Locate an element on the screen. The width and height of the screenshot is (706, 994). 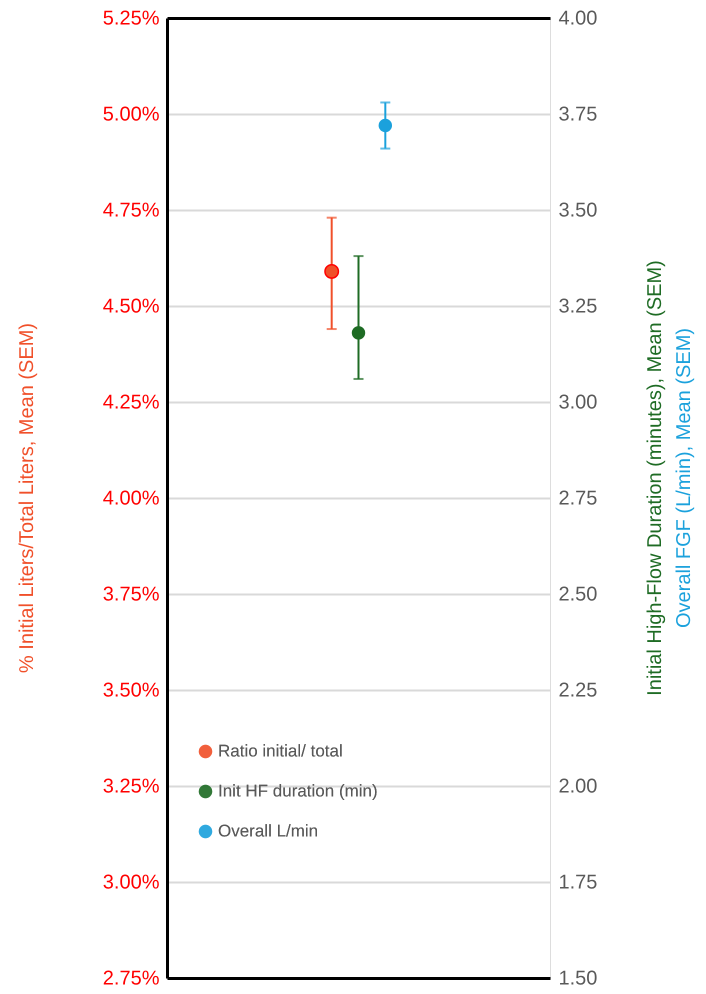
y-tick-label: 4.25% is located at coordinates (131, 403).